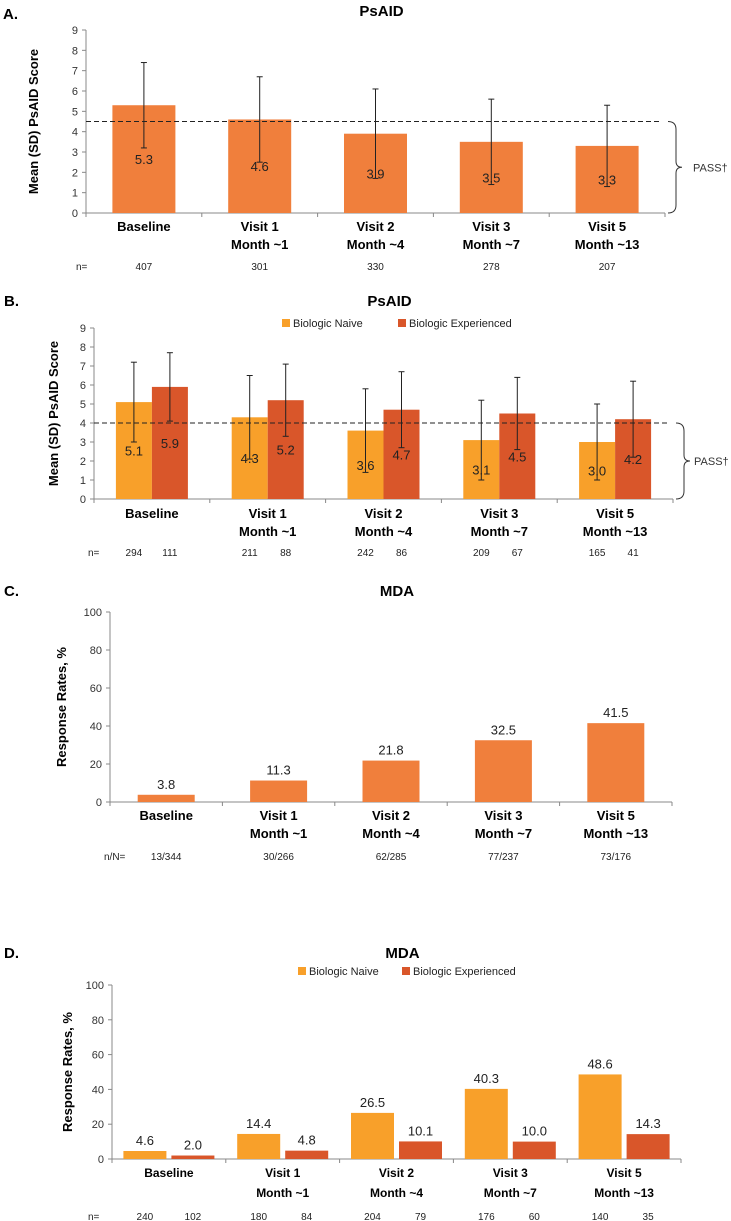 Image resolution: width=731 pixels, height=1221 pixels. What do you see at coordinates (481, 470) in the screenshot?
I see `data-label: 3.1` at bounding box center [481, 470].